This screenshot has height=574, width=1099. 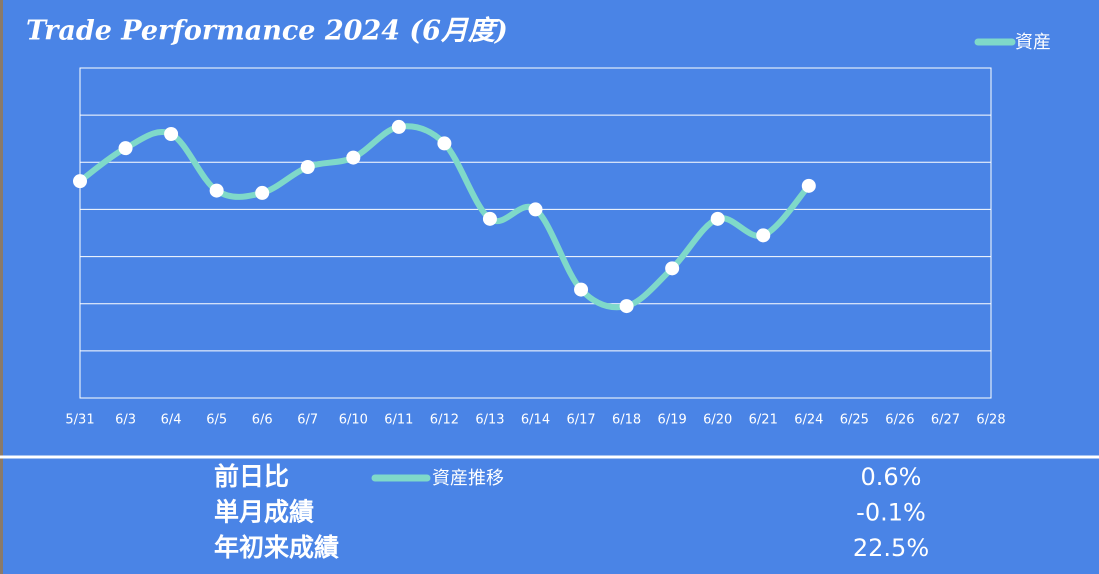 What do you see at coordinates (626, 420) in the screenshot?
I see `x-tick-label: 6/18` at bounding box center [626, 420].